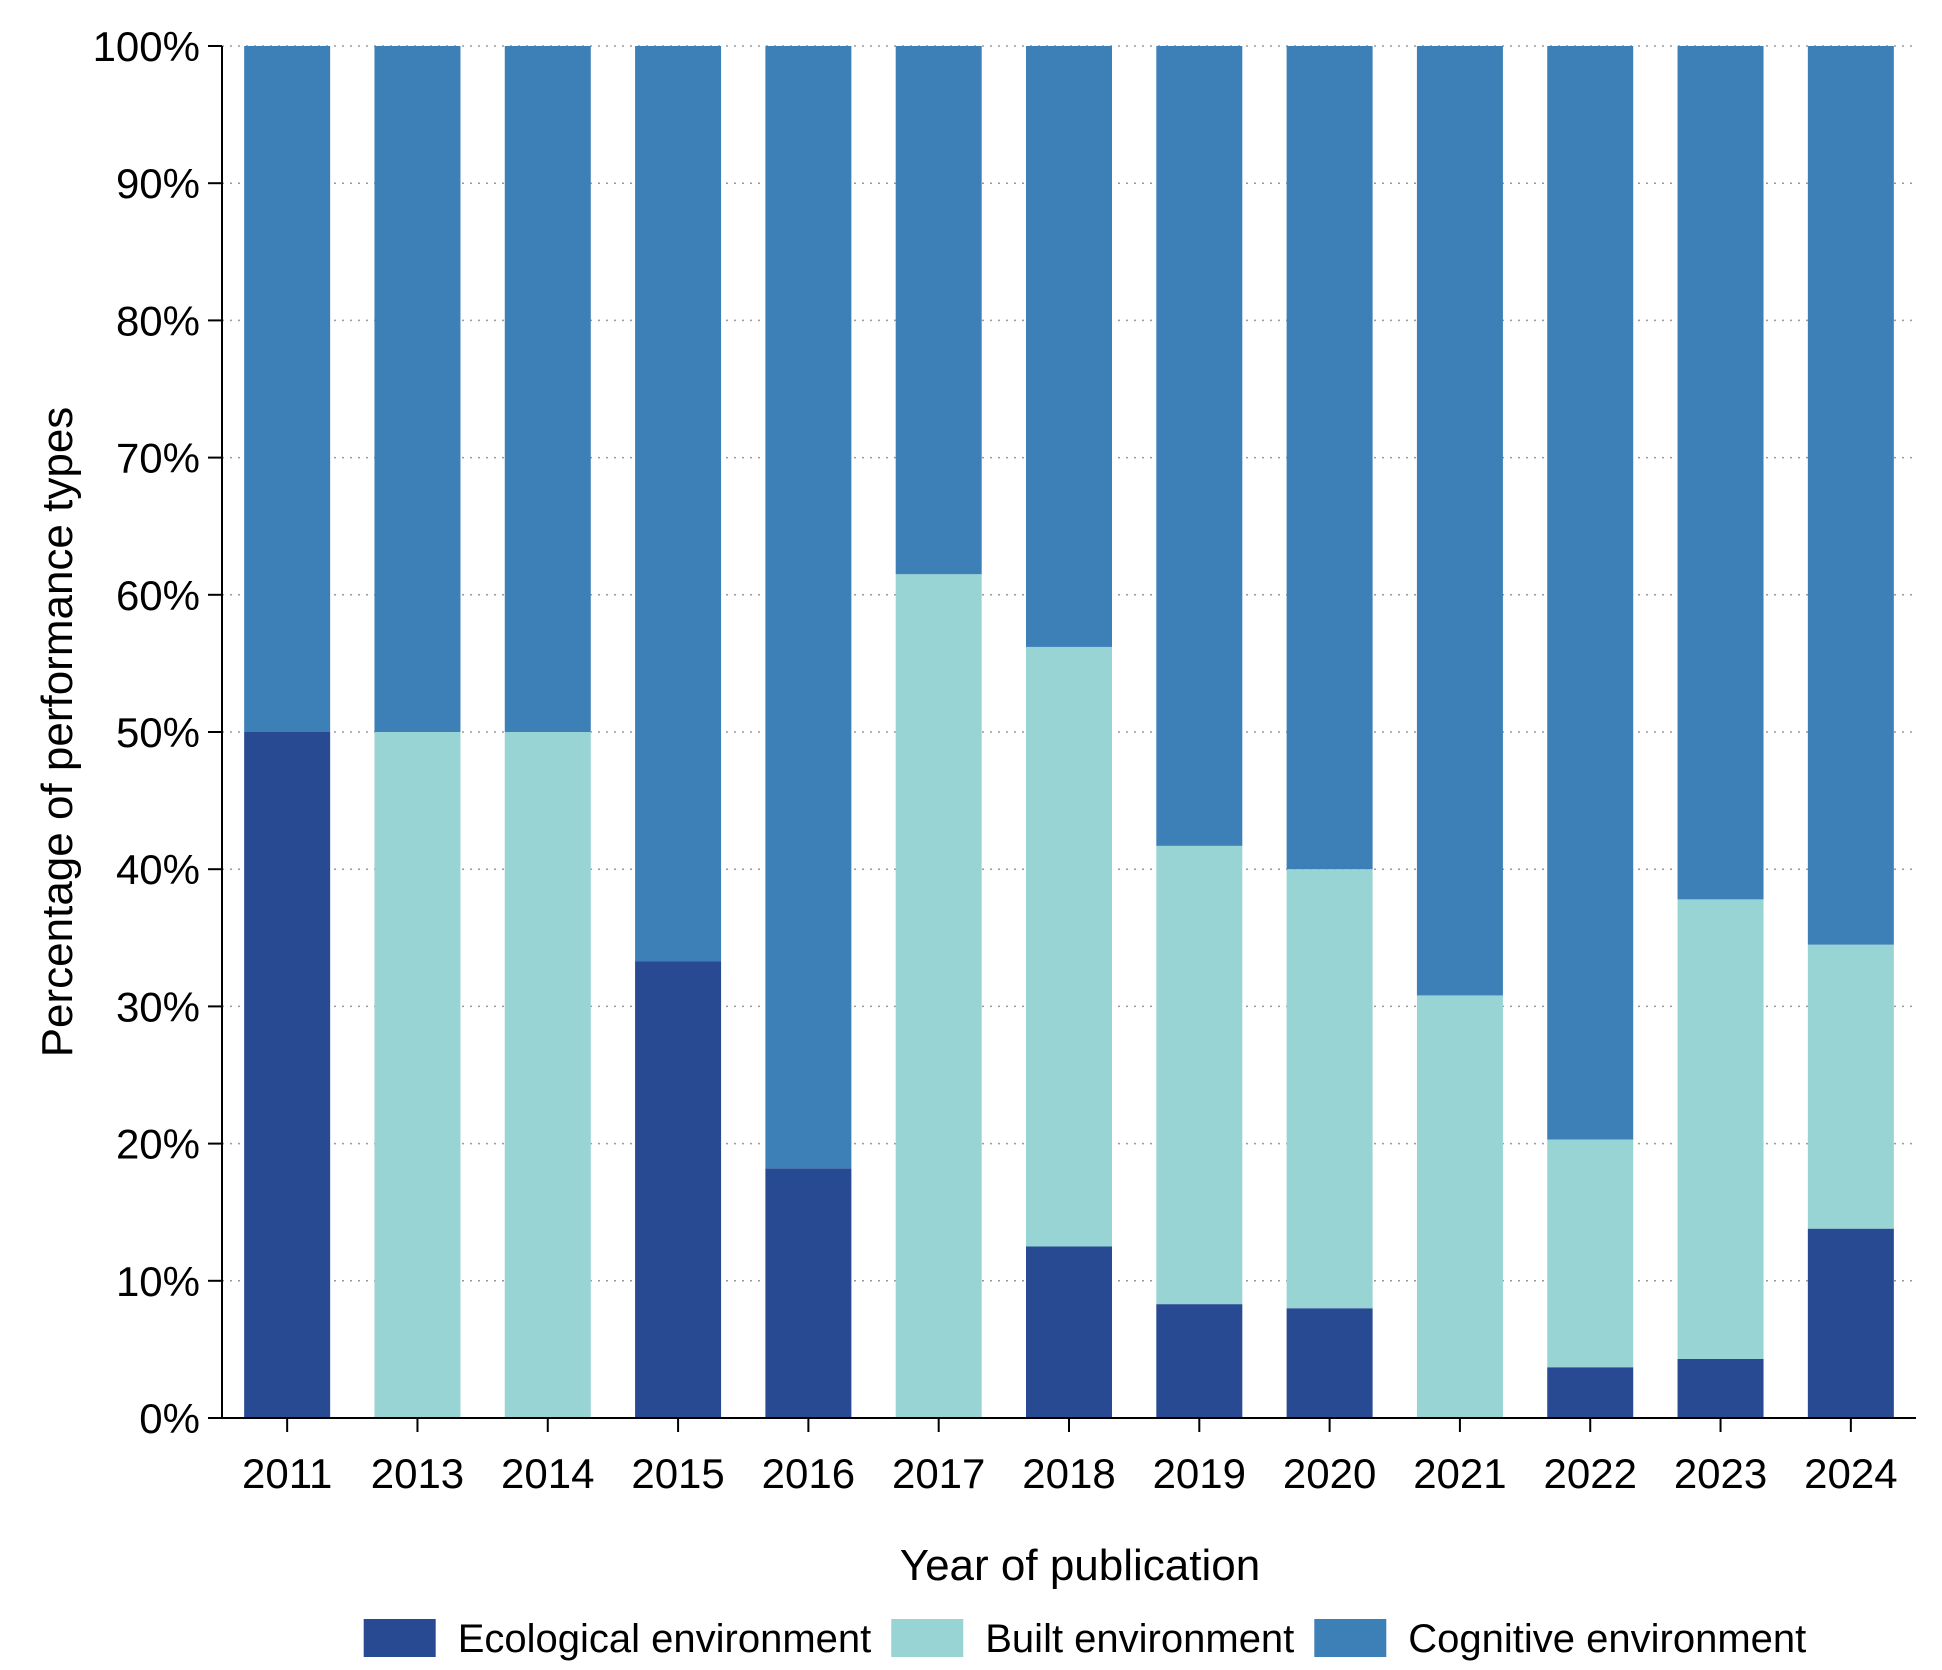  I want to click on y-tick-label: 30%, so click(158, 1006).